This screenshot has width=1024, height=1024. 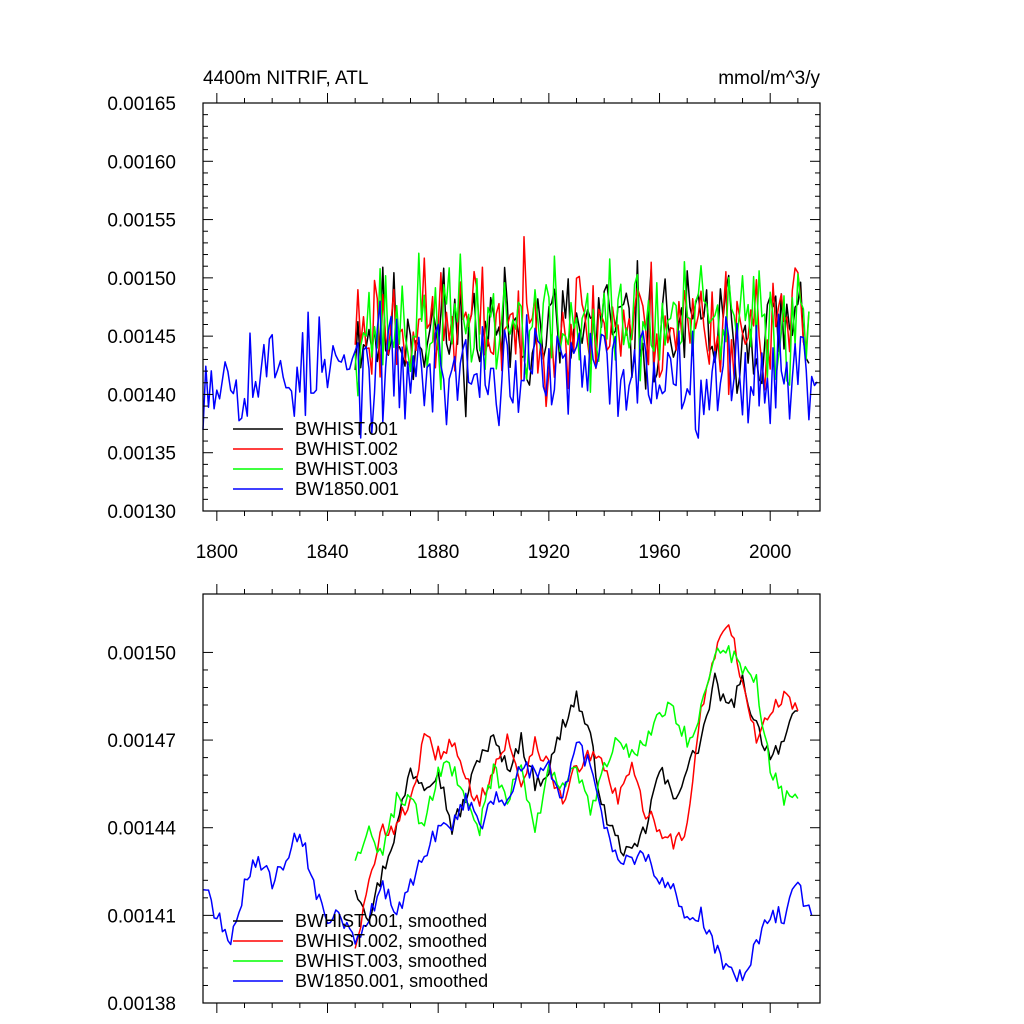 What do you see at coordinates (141, 653) in the screenshot?
I see `bottom-y-tick-label: 0.00150` at bounding box center [141, 653].